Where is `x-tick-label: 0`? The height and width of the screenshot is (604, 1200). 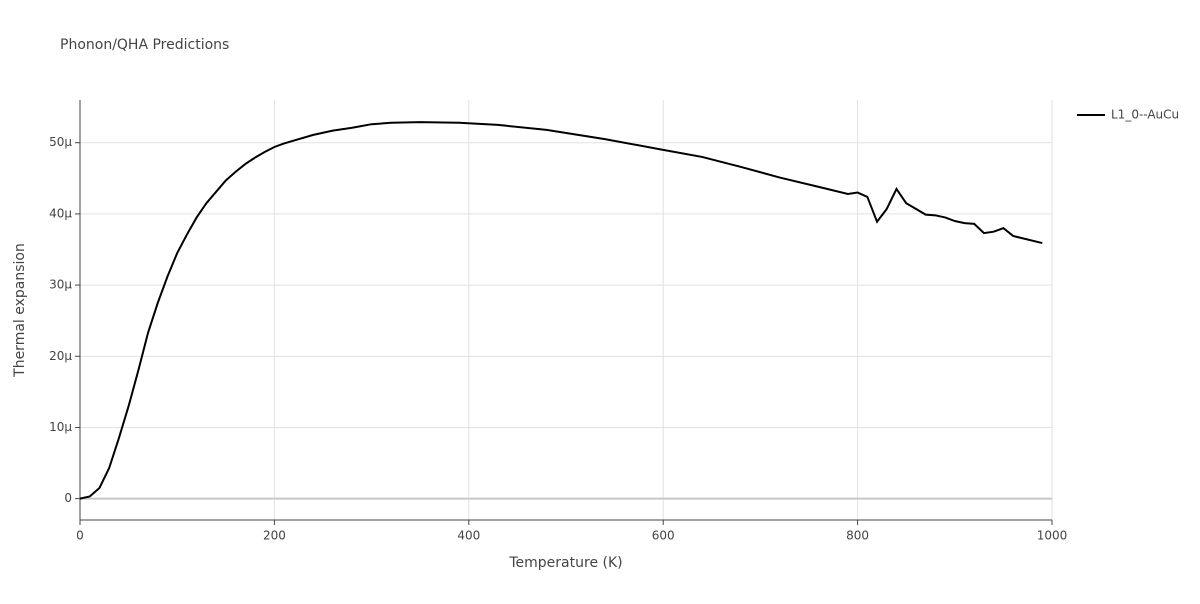
x-tick-label: 0 is located at coordinates (80, 536).